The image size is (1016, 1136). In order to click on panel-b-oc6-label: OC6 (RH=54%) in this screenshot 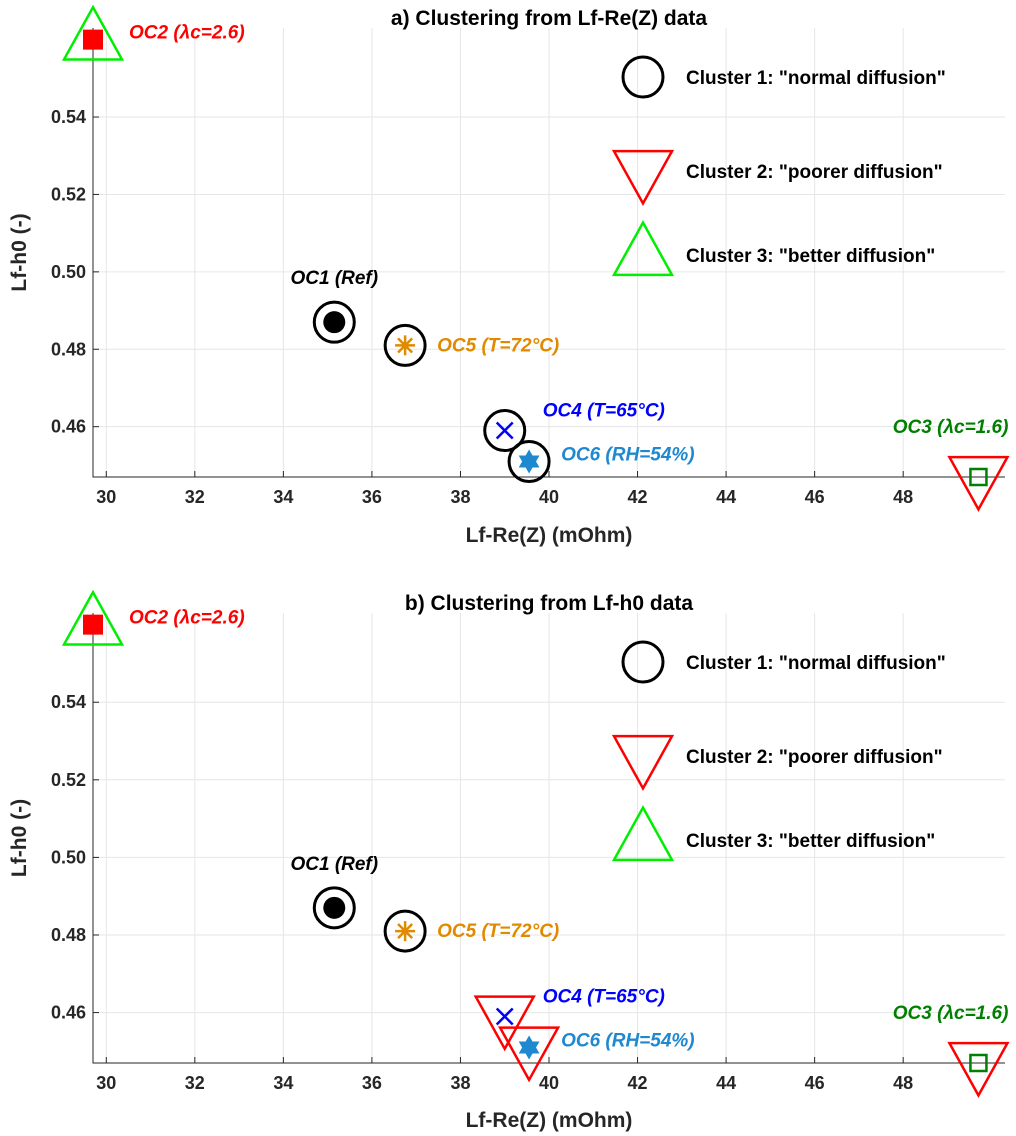, I will do `click(628, 1040)`.